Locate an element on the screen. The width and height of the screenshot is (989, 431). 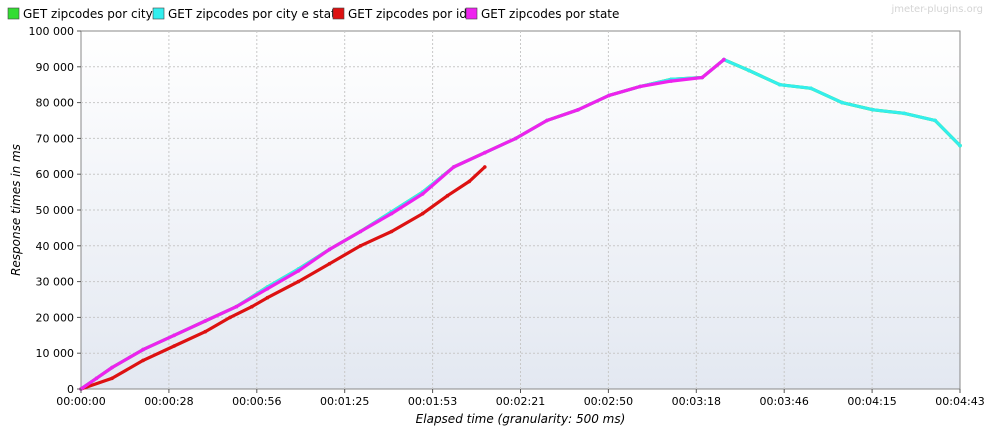
x-tick-label: 00:02:50 is located at coordinates (608, 401).